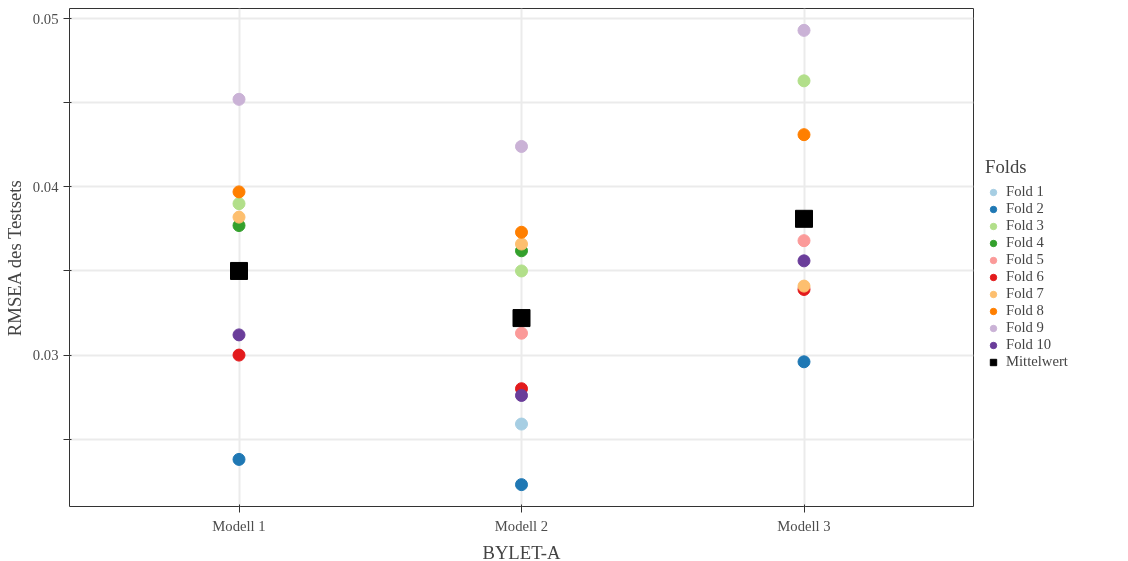 The height and width of the screenshot is (561, 1128). Describe the element at coordinates (1006, 167) in the screenshot. I see `legend-title: Folds` at that location.